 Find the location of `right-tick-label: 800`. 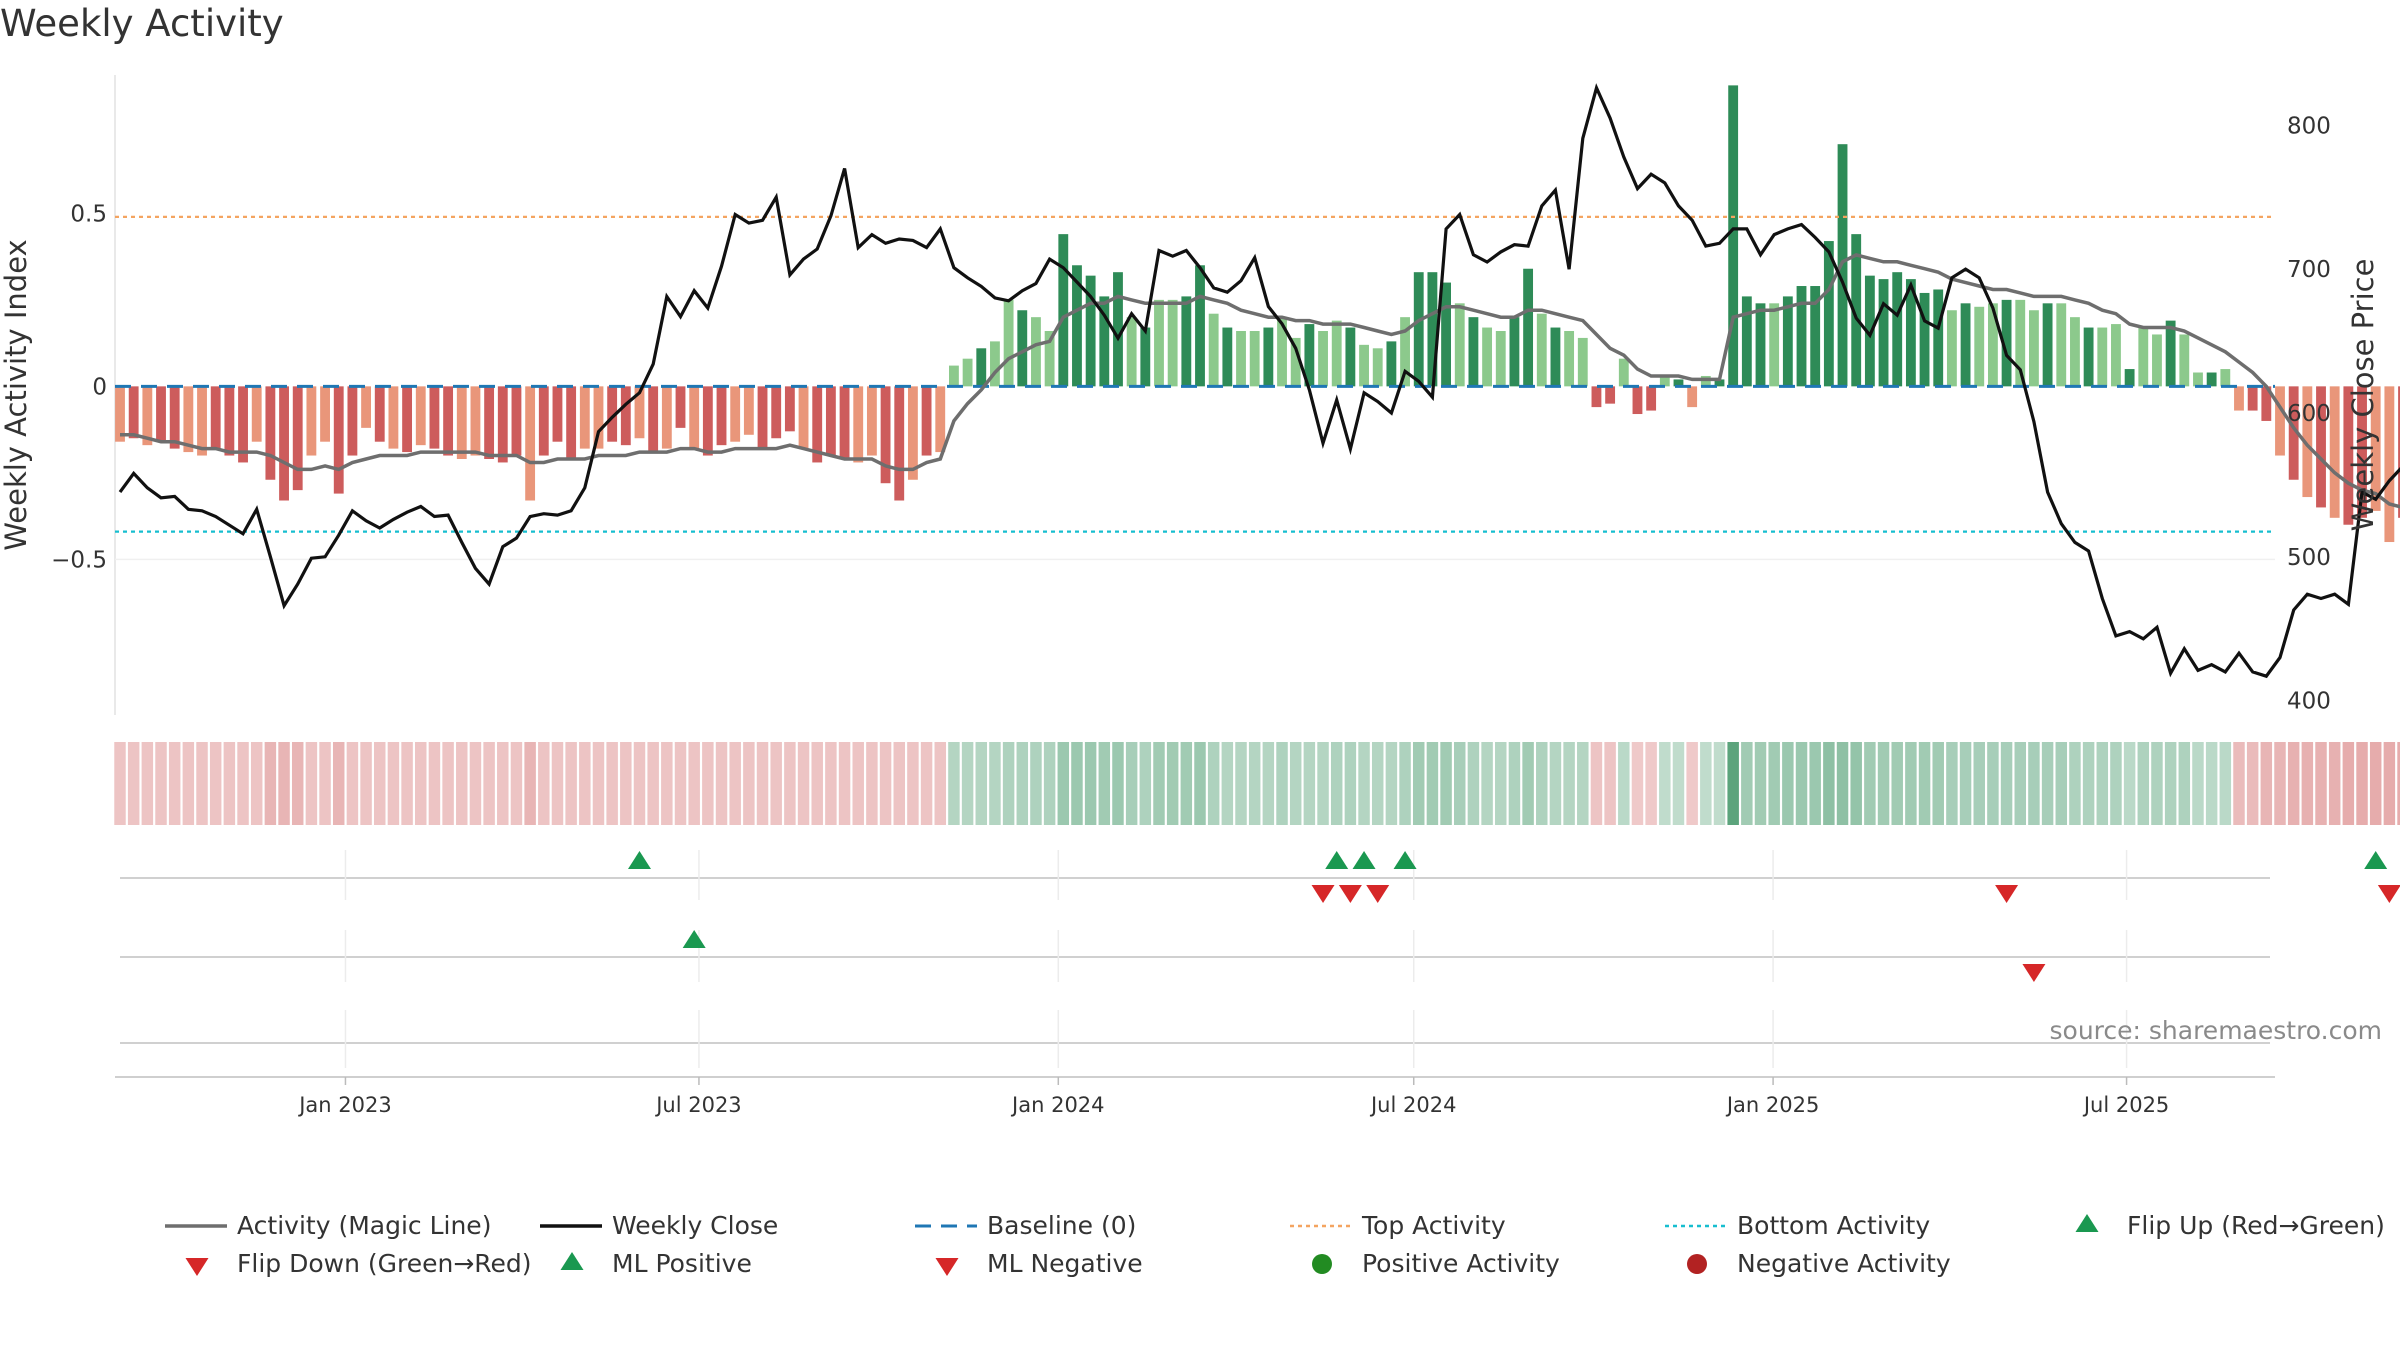

right-tick-label: 800 is located at coordinates (2309, 126).